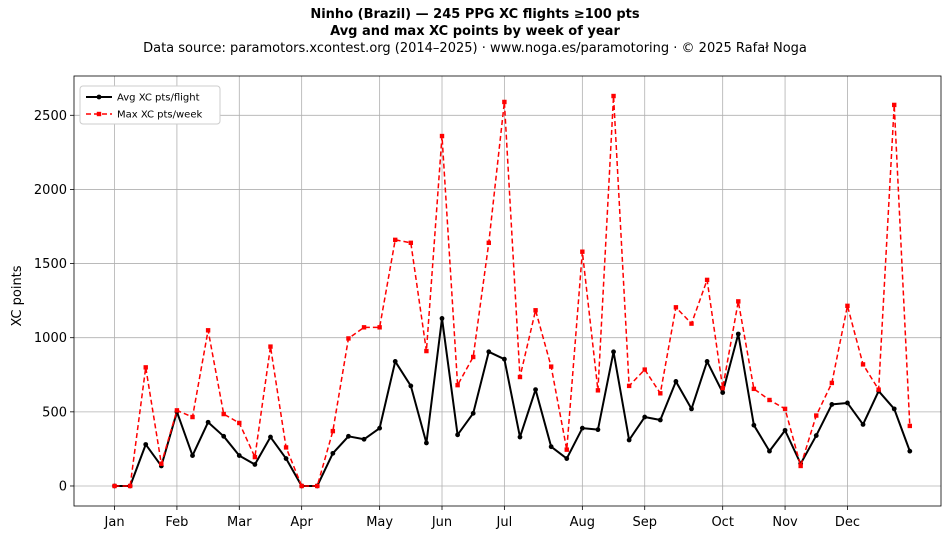 The height and width of the screenshot is (539, 950). Describe the element at coordinates (17, 295) in the screenshot. I see `y-axis-label: XC points` at that location.